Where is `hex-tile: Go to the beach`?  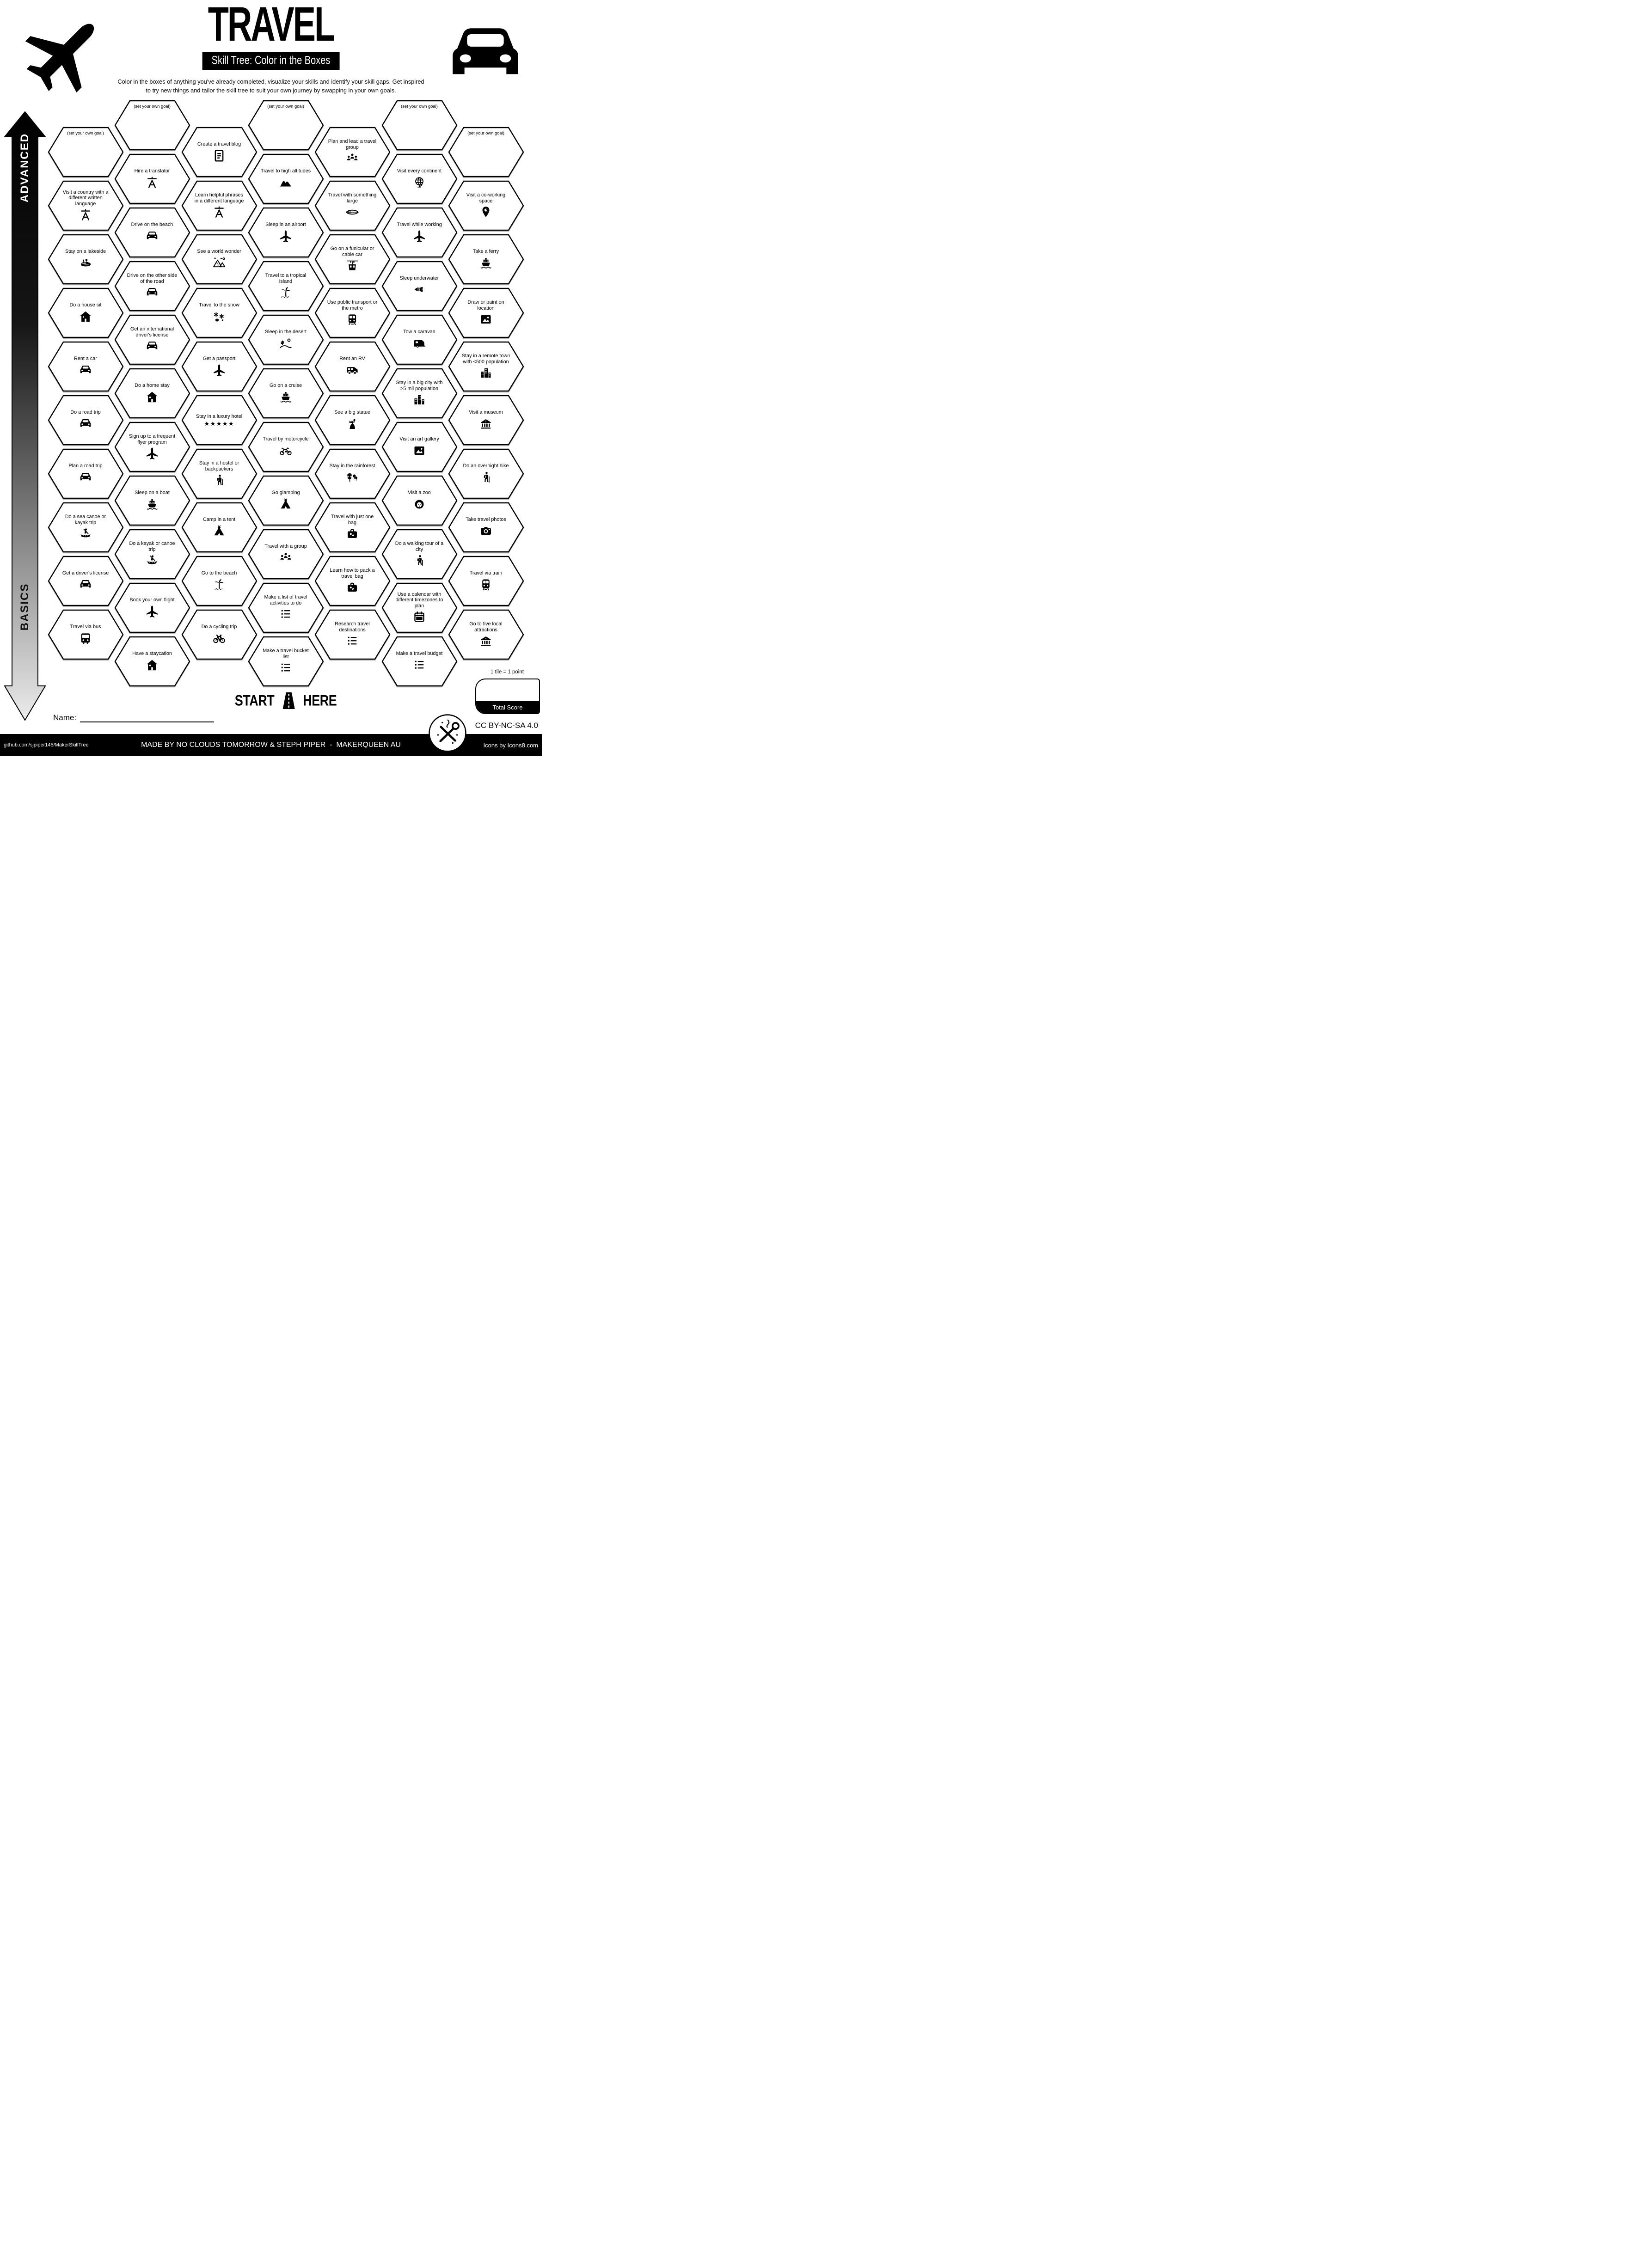
hex-tile: Go to the beach is located at coordinates (219, 581).